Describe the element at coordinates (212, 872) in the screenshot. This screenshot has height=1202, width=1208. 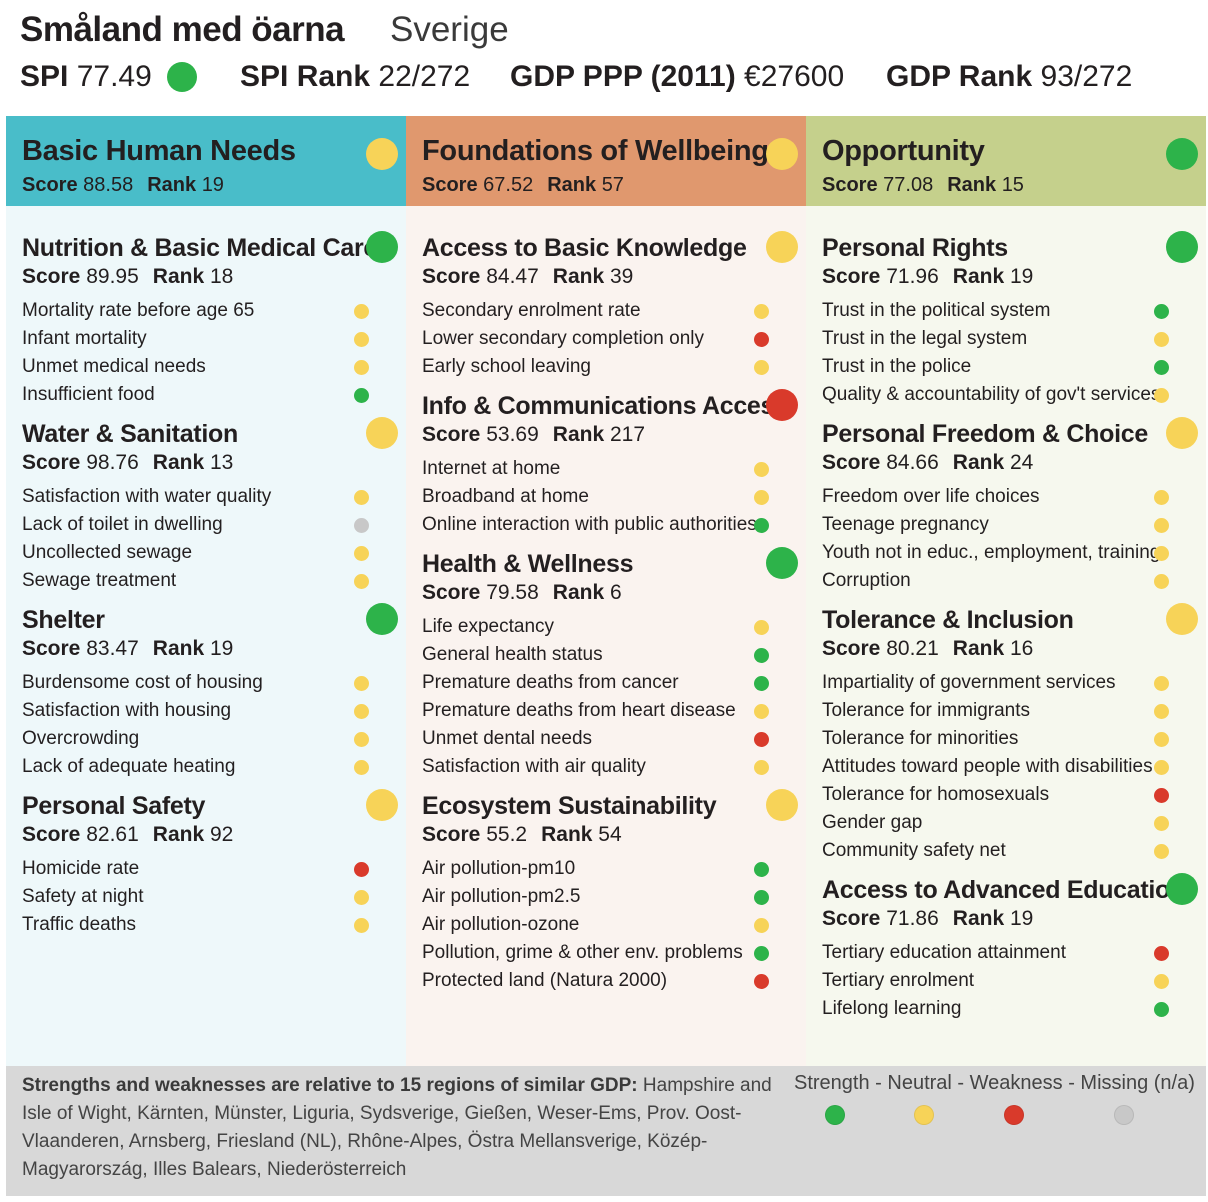
I see `indicator-row: Homicide rate` at that location.